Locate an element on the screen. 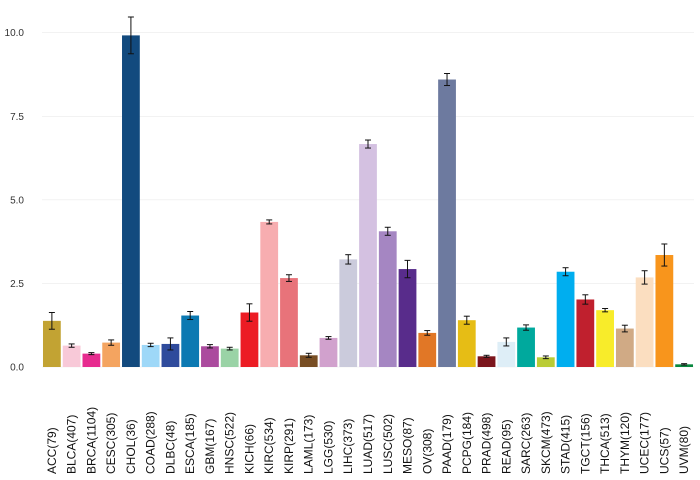  x-tick-label: STAD(415) is located at coordinates (566, 444).